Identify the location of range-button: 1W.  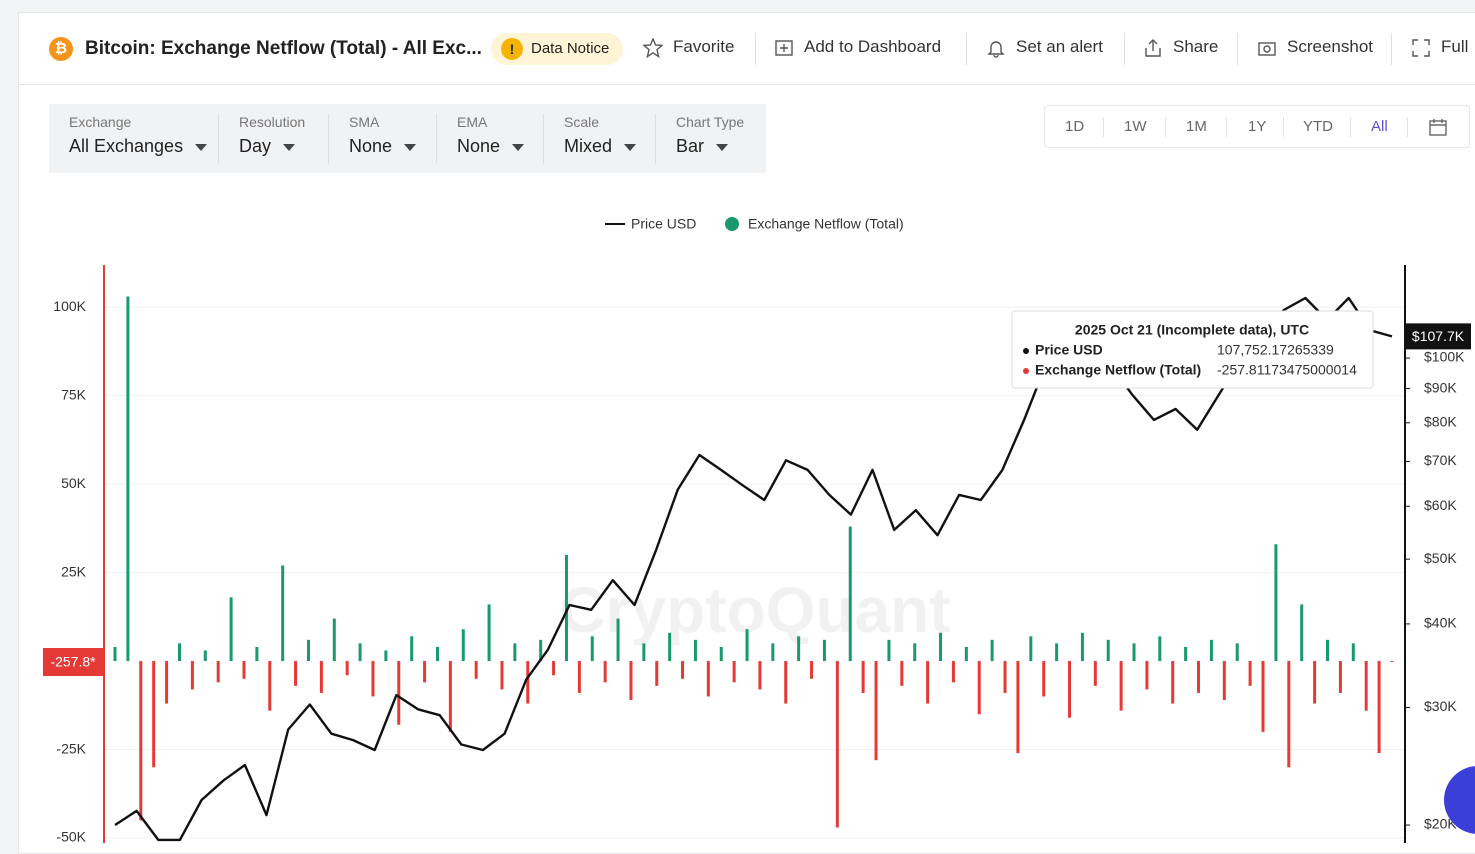
(1135, 126).